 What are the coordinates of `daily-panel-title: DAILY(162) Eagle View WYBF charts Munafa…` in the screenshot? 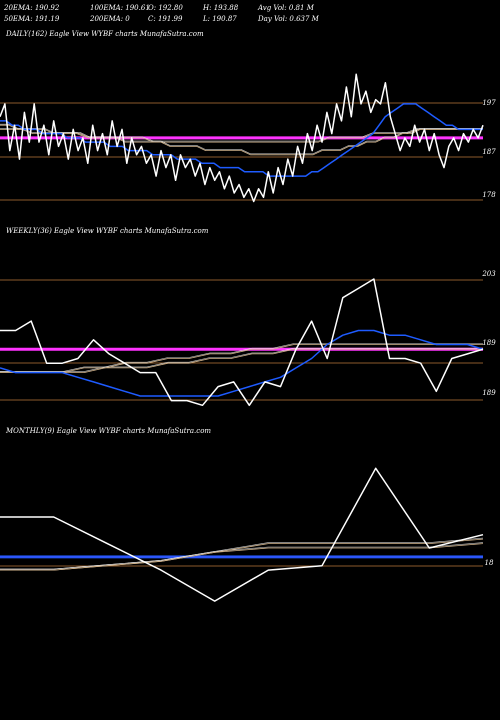 It's located at (105, 34).